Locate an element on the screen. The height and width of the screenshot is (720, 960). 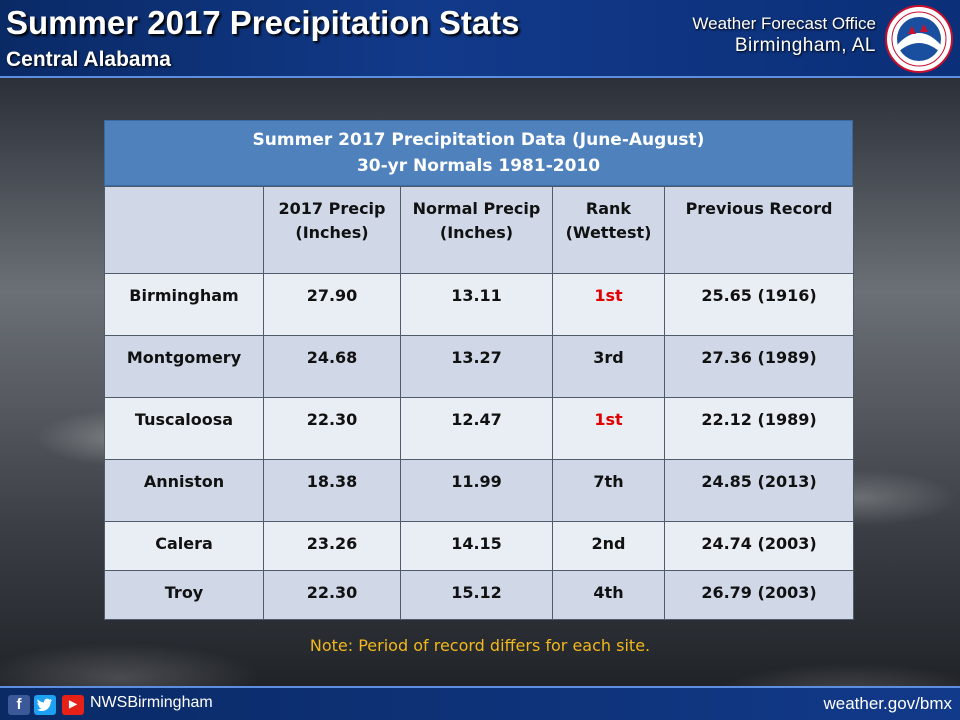
table-row: Calera 23.26 14.15 2nd 24.74 (2003) is located at coordinates (479, 546).